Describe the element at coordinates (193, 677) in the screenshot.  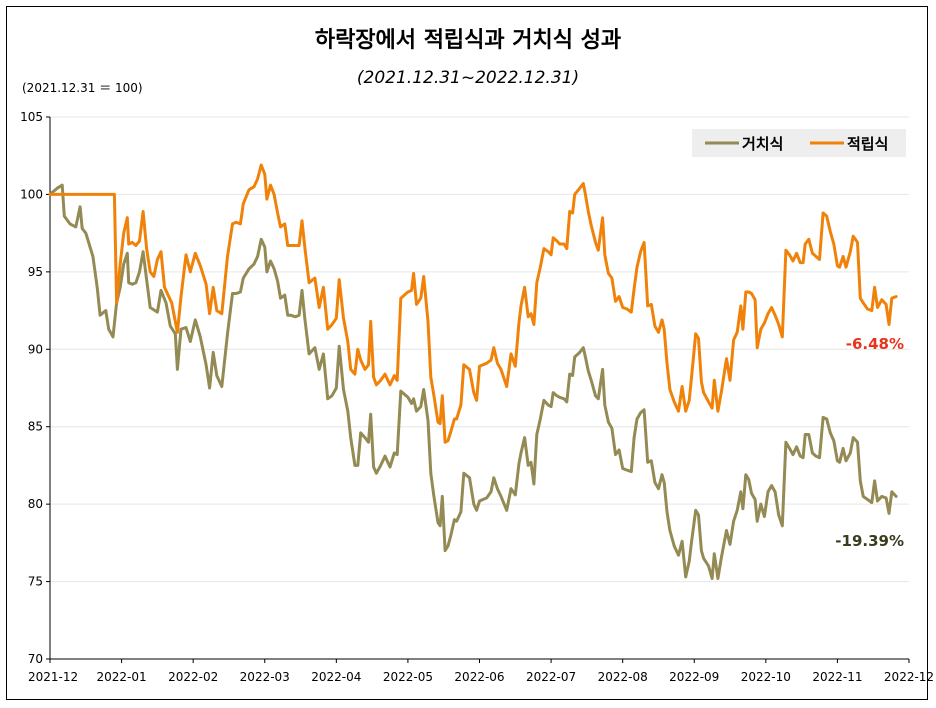
I see `x-tick-label: 2022-02` at that location.